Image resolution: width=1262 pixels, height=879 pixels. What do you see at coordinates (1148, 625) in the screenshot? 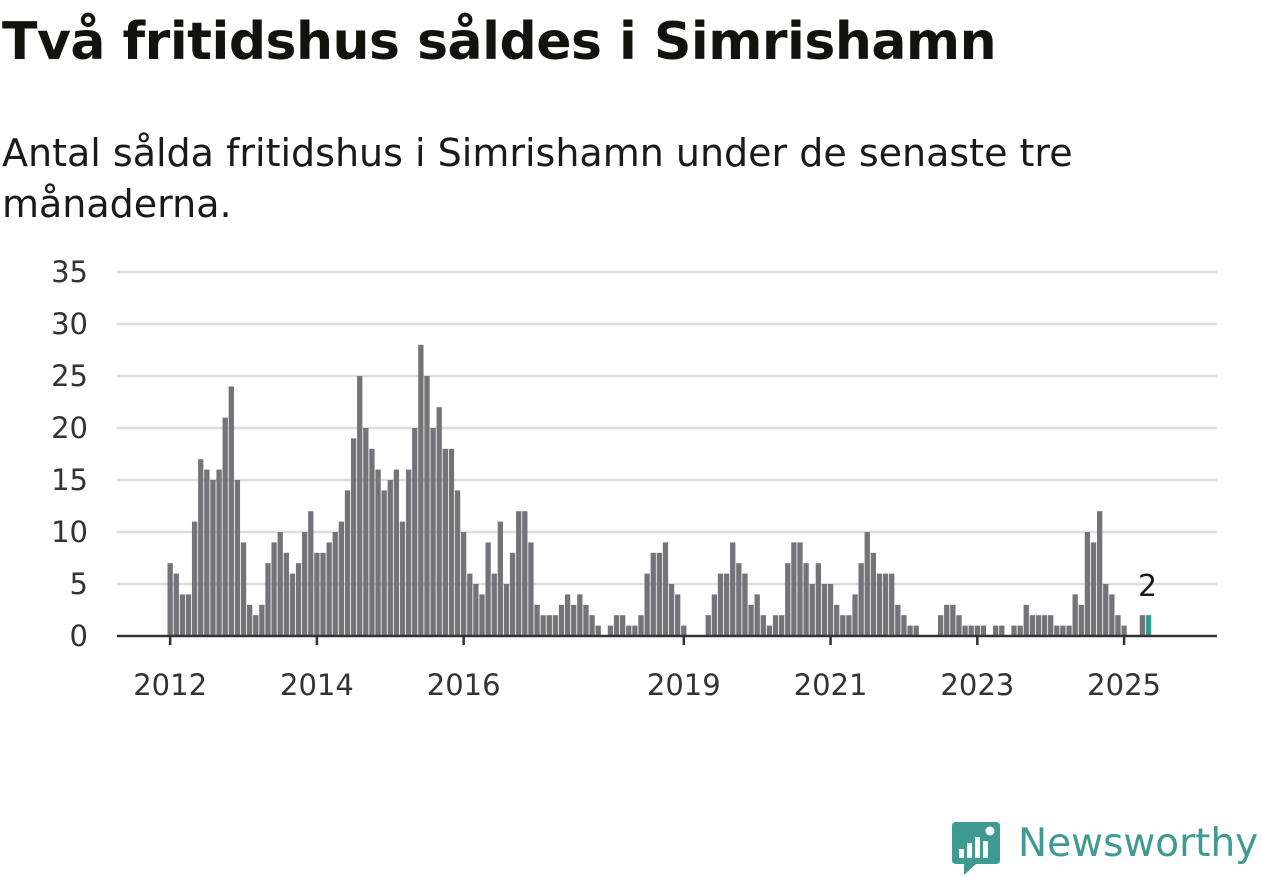
I see `bar-highlighted` at bounding box center [1148, 625].